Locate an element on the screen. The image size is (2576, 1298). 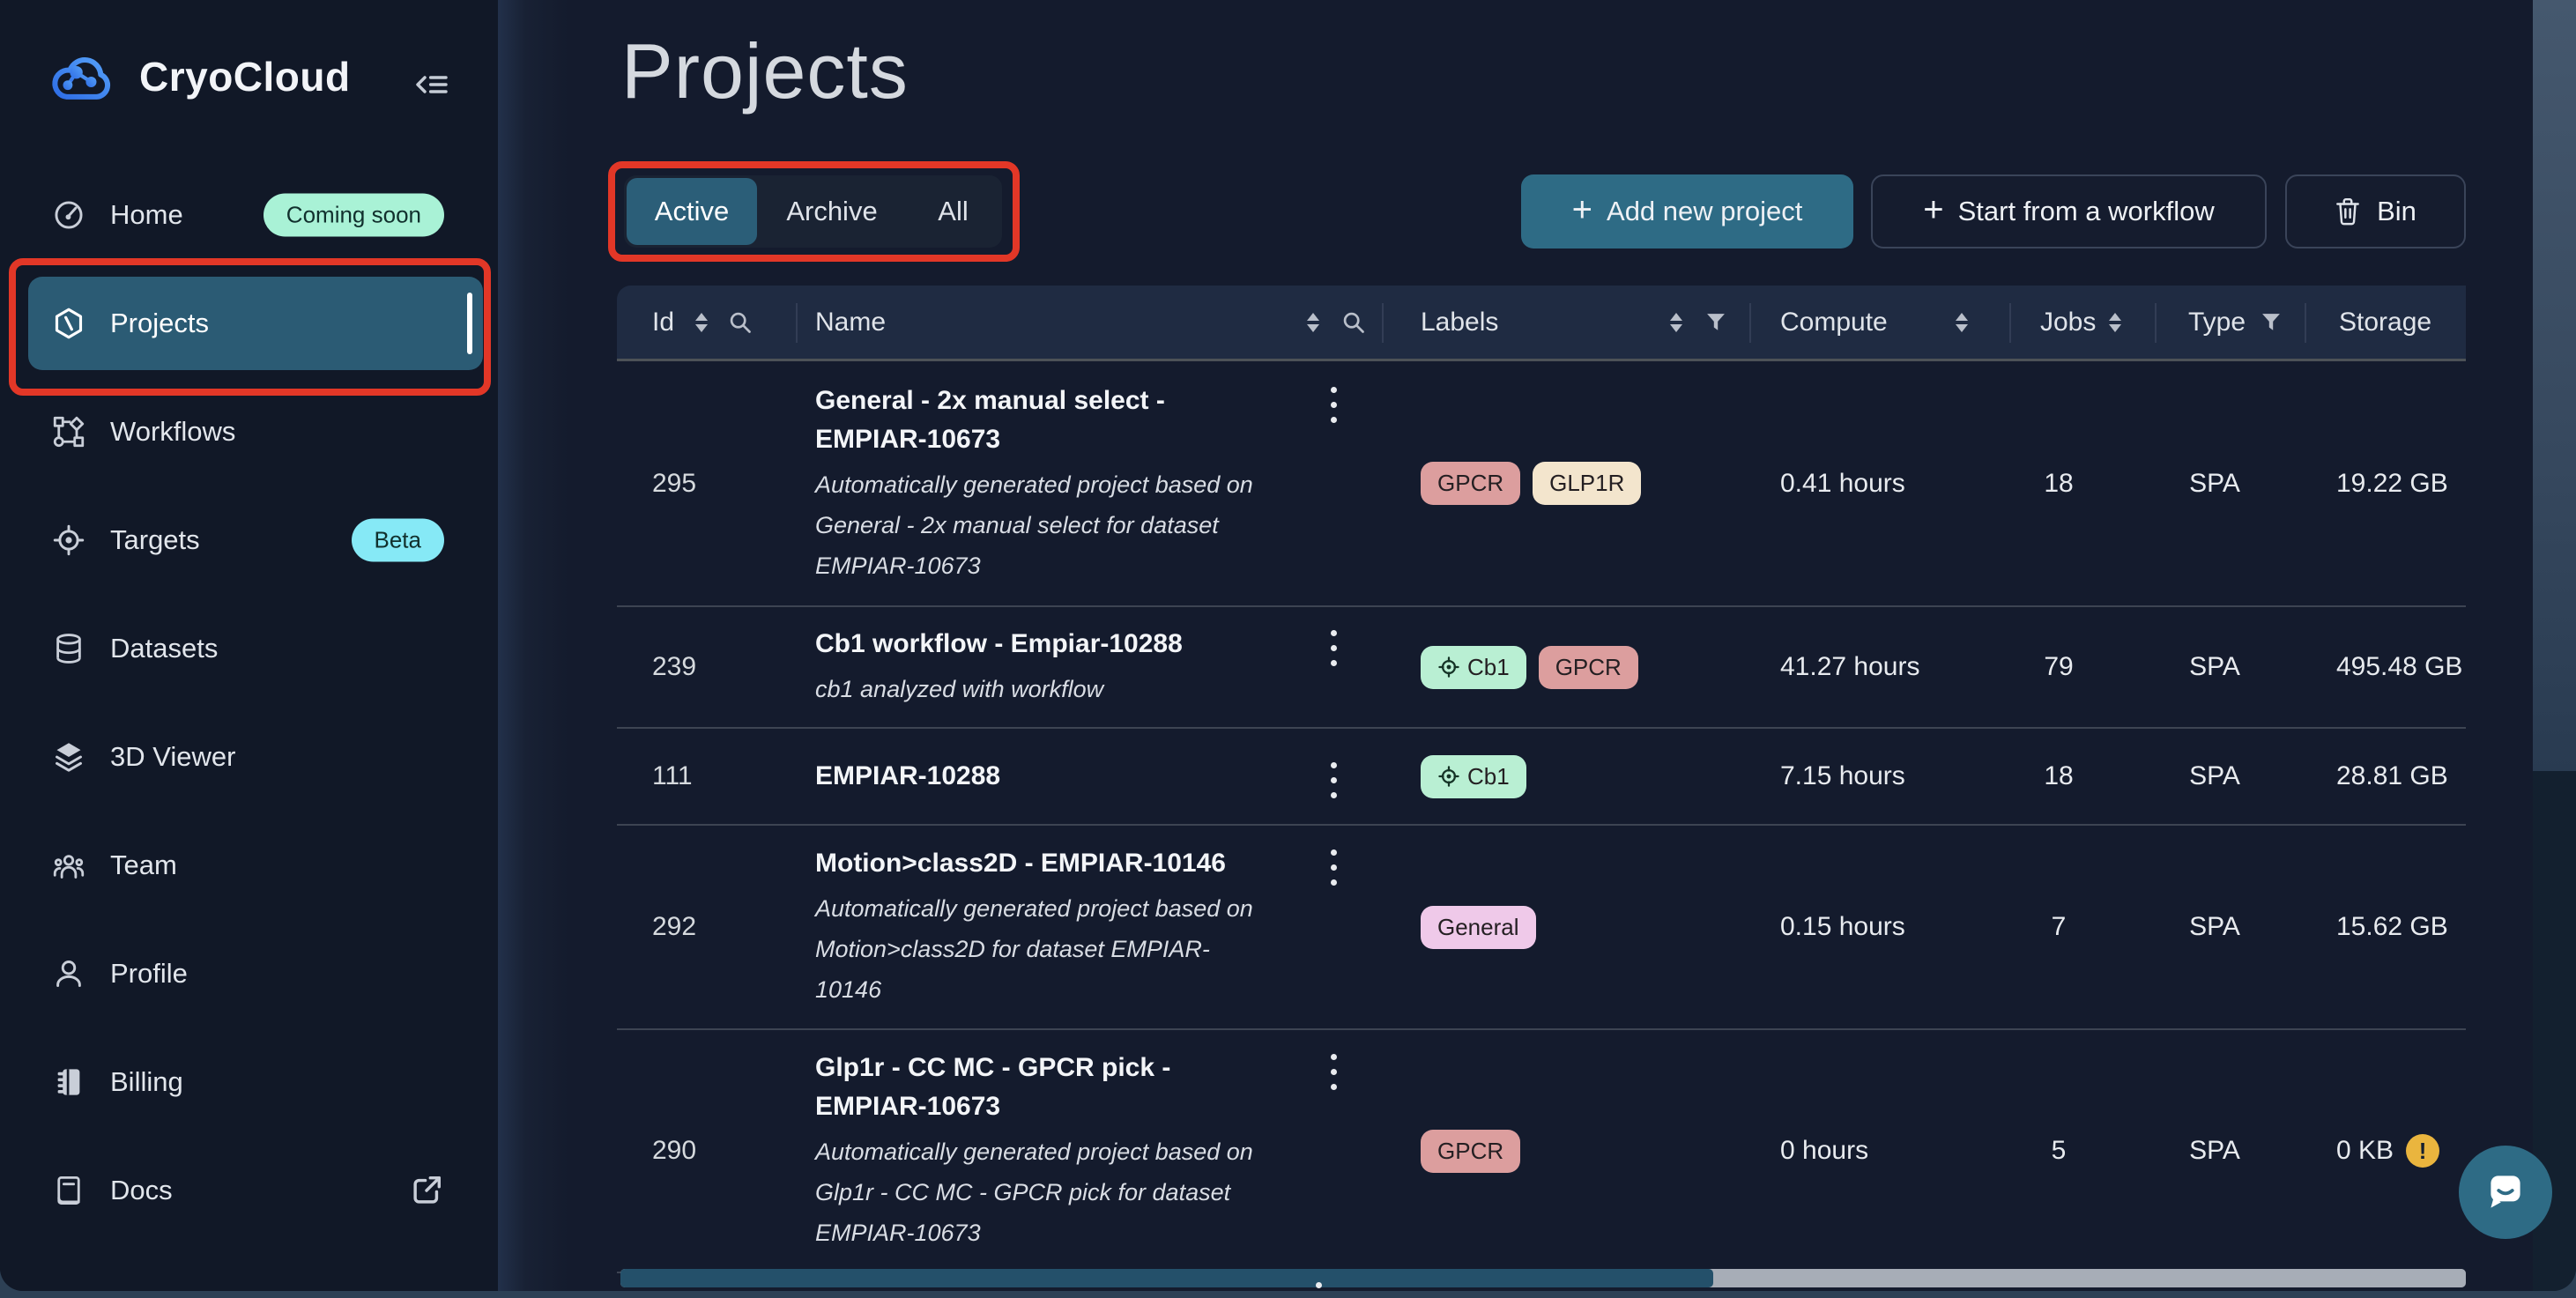
column-header-labels: Labels is located at coordinates (1460, 322).